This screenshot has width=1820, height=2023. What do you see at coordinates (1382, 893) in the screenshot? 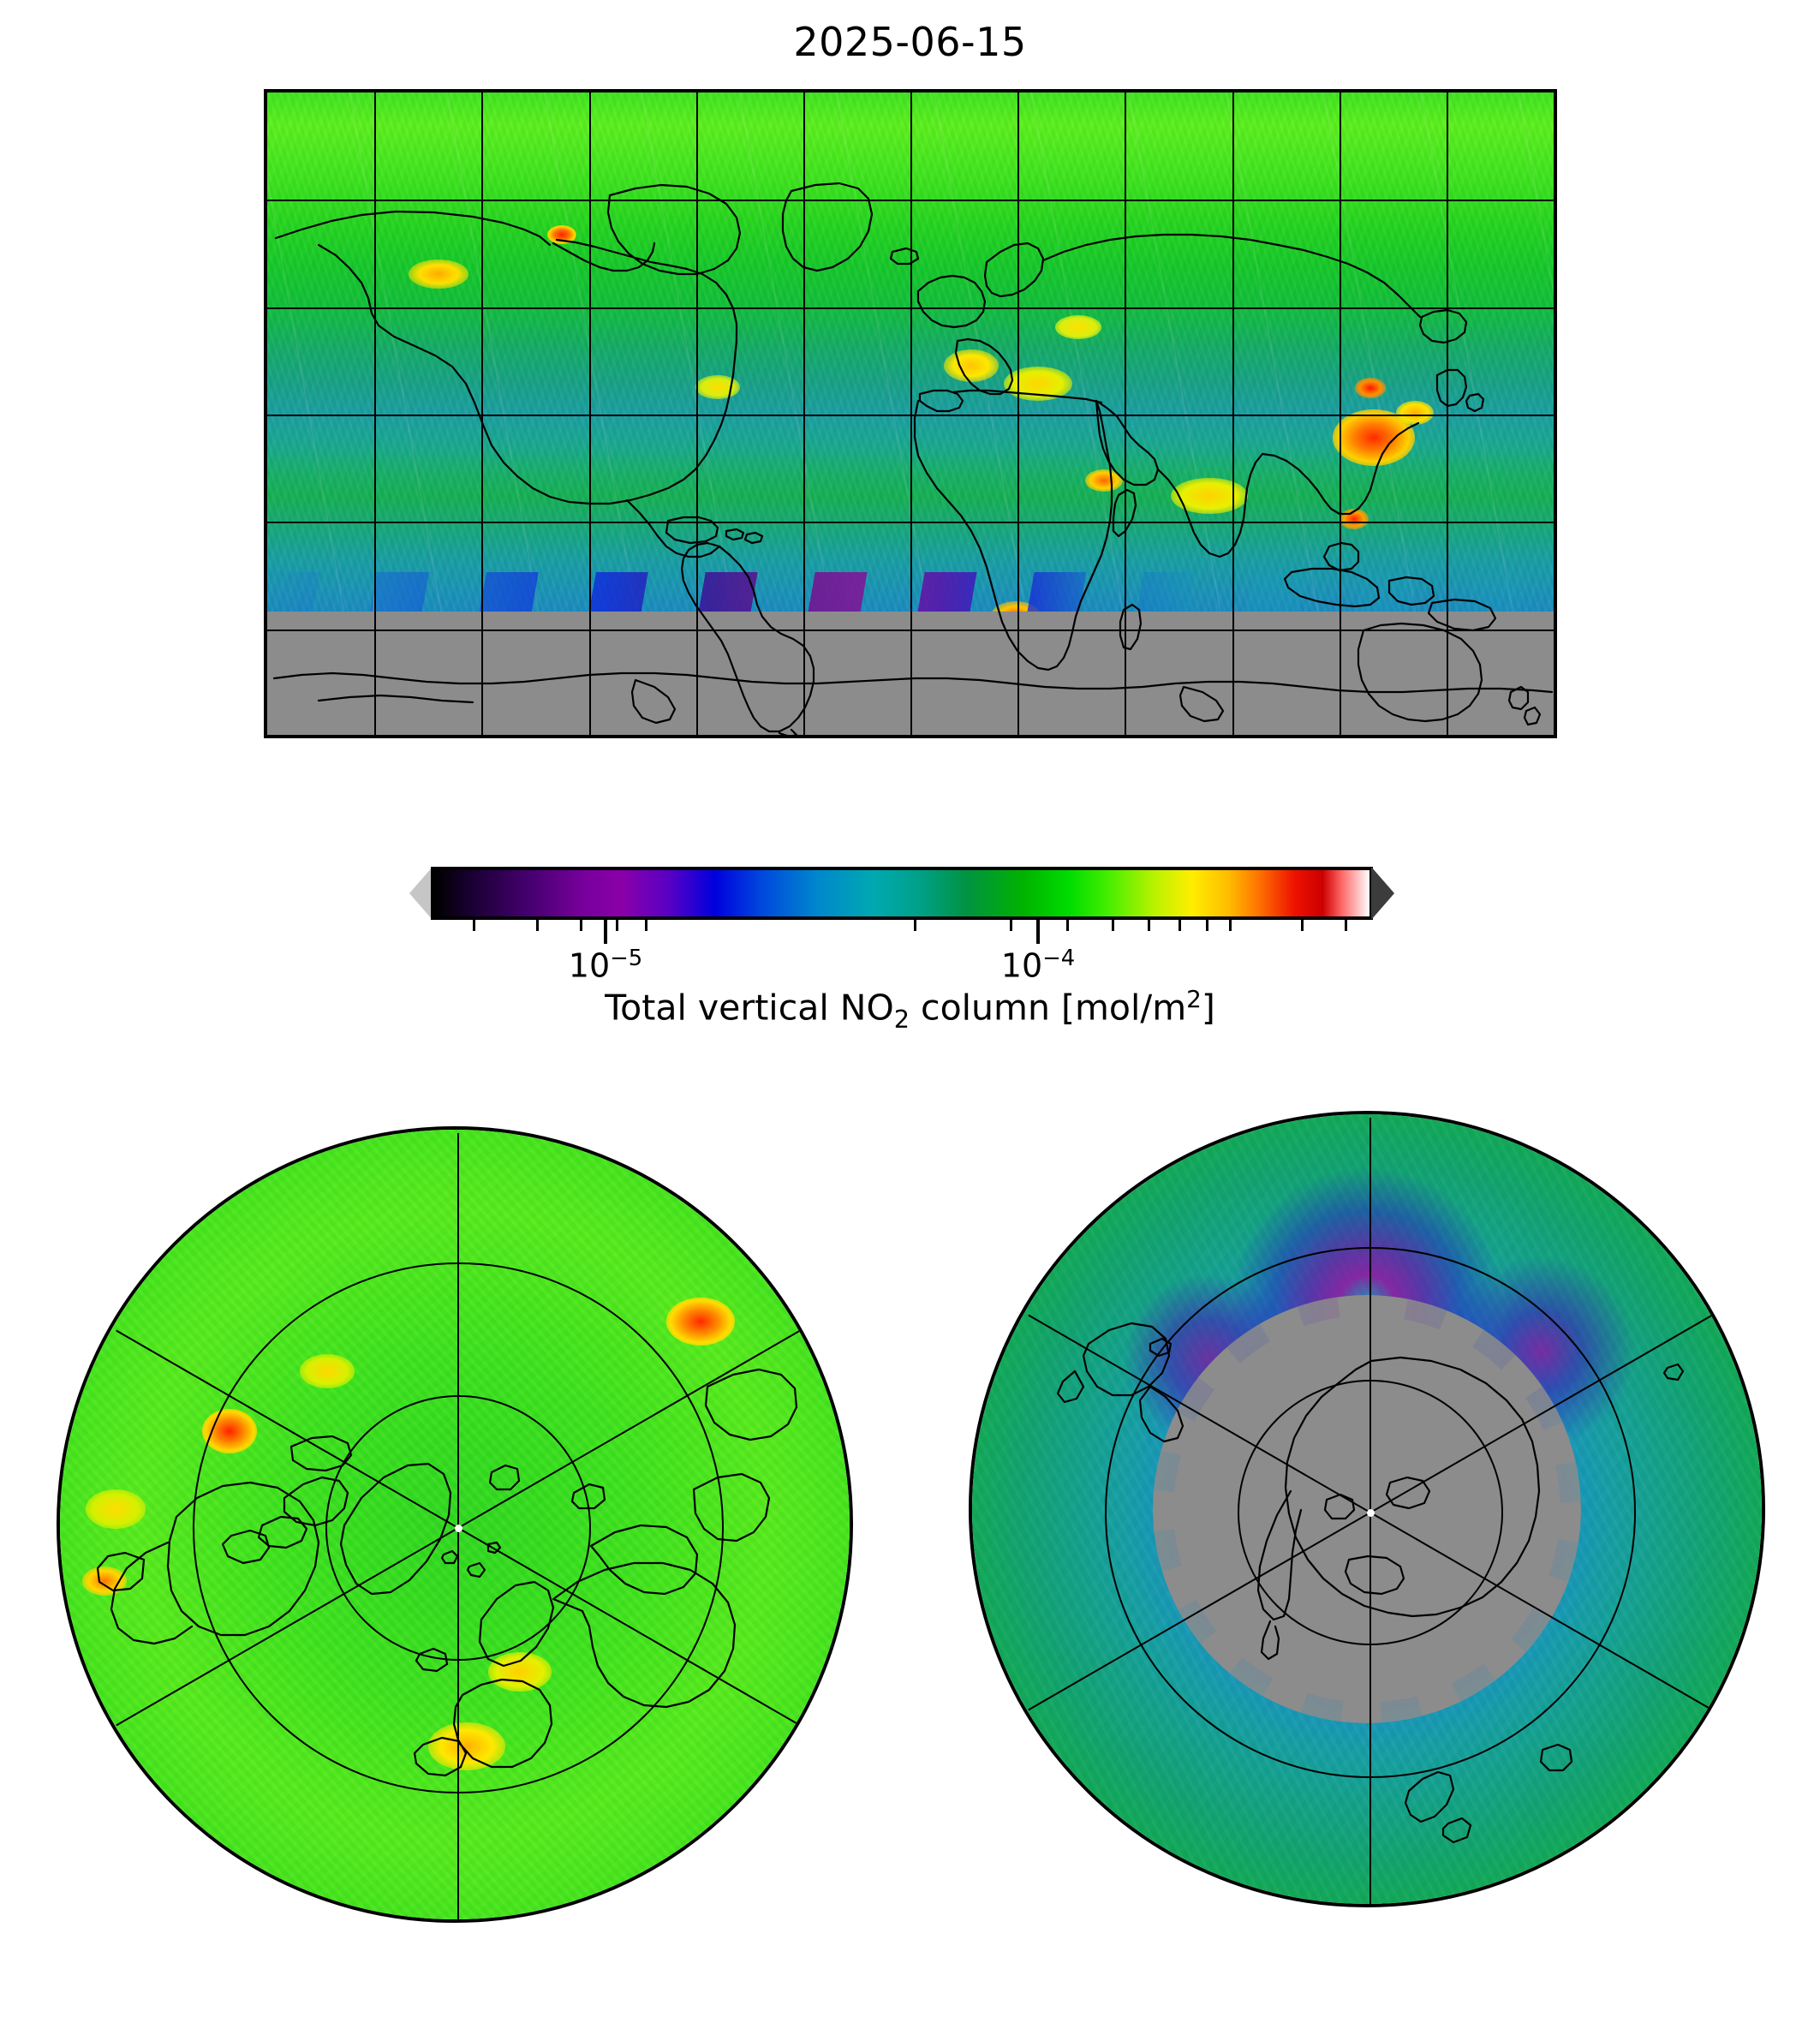
I see `colorbar-over-arrow` at bounding box center [1382, 893].